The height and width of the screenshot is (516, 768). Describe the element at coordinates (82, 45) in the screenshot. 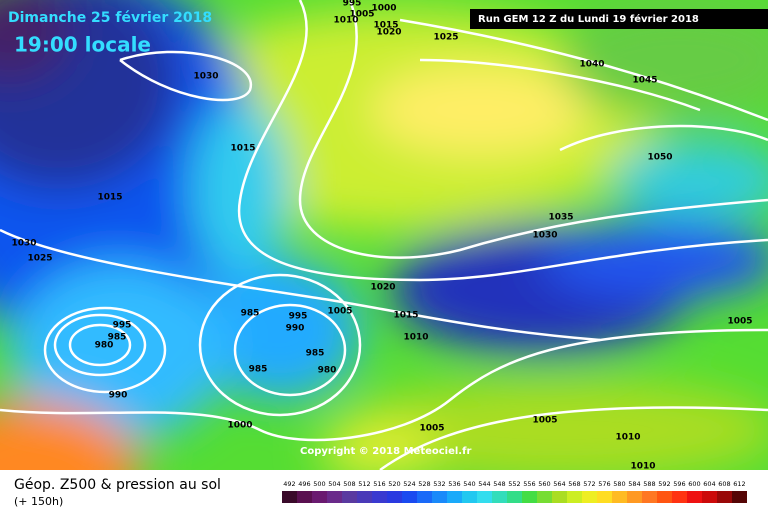

I see `time-label: 19:00 locale` at that location.